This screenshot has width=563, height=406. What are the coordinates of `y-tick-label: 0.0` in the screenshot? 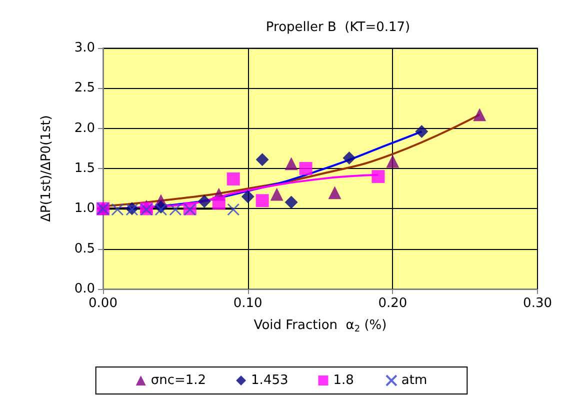 It's located at (84, 289).